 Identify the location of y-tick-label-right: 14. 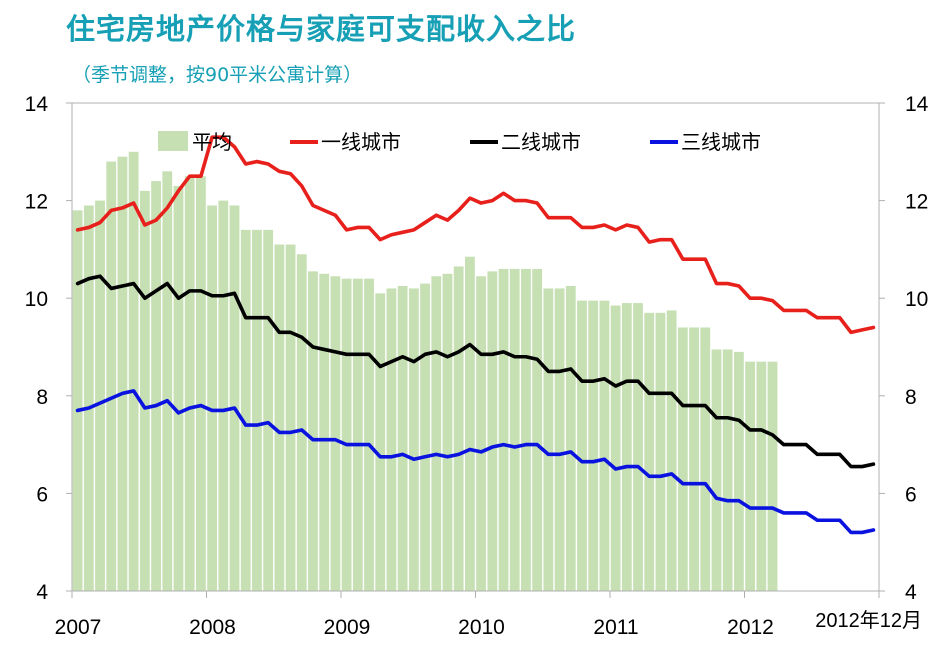
(917, 104).